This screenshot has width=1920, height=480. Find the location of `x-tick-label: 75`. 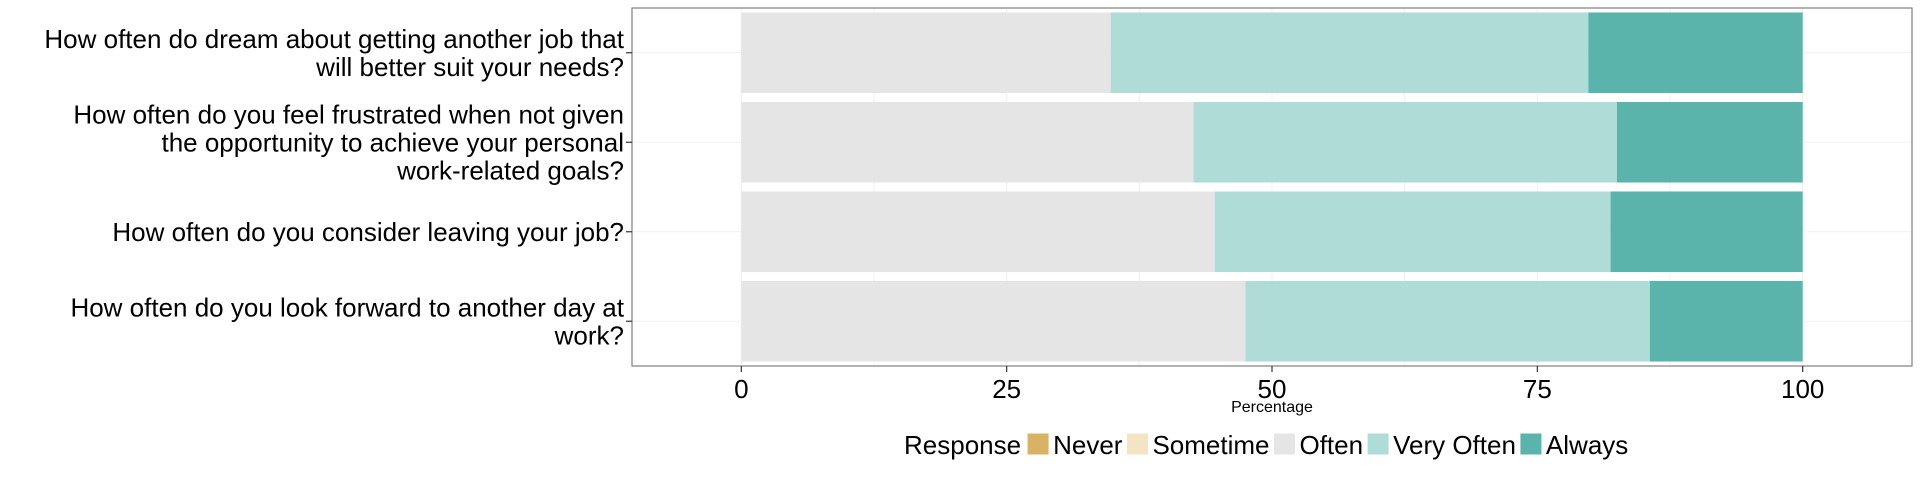

x-tick-label: 75 is located at coordinates (1537, 389).